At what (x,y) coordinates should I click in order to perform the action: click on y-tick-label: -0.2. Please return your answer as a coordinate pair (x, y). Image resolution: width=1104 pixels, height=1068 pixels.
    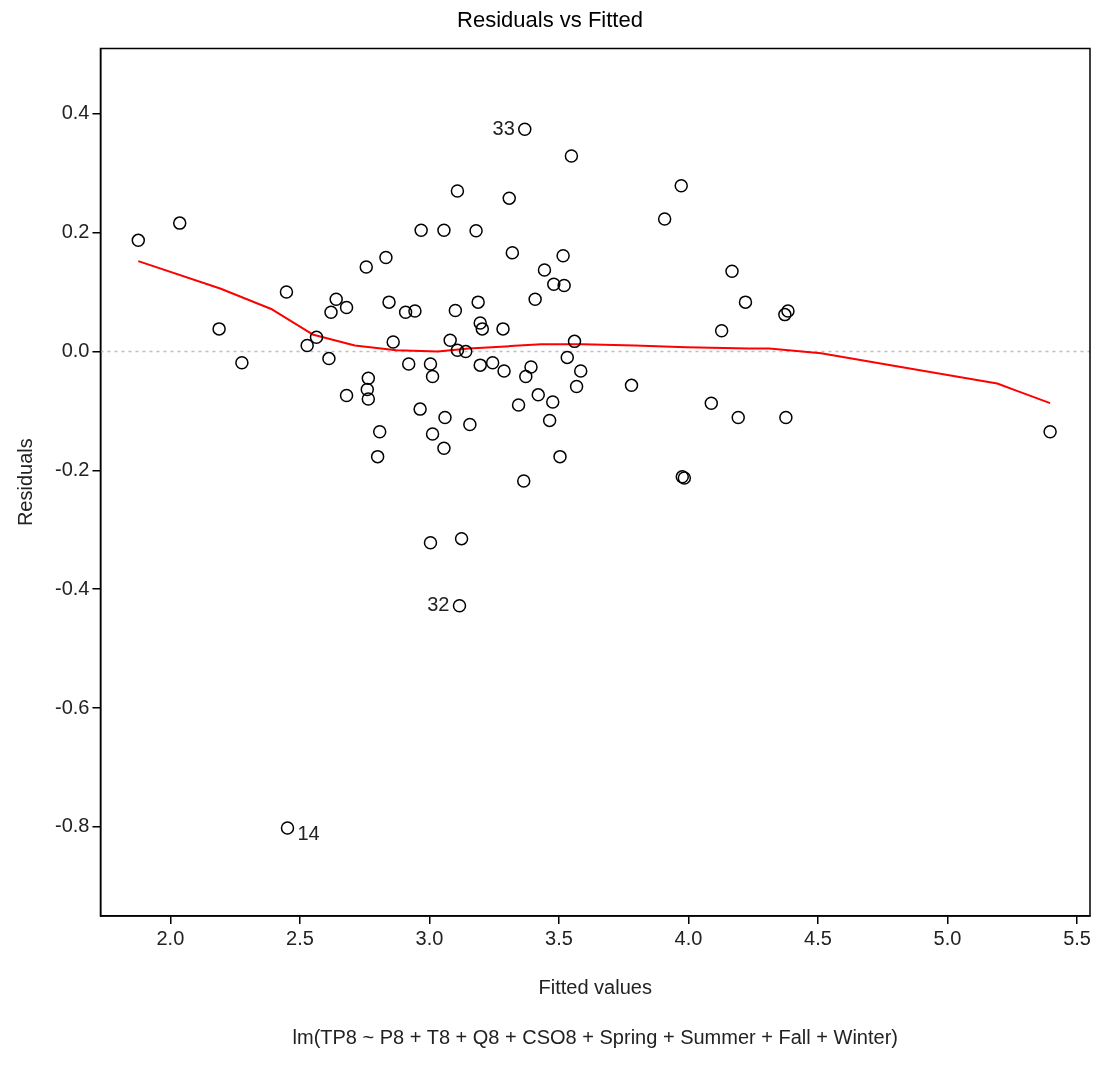
    Looking at the image, I should click on (72, 468).